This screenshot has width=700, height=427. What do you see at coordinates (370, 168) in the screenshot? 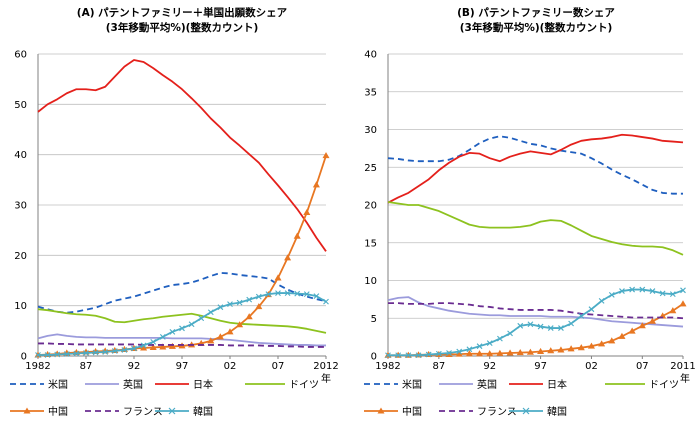
I see `y-tick-label: 25` at bounding box center [370, 168].